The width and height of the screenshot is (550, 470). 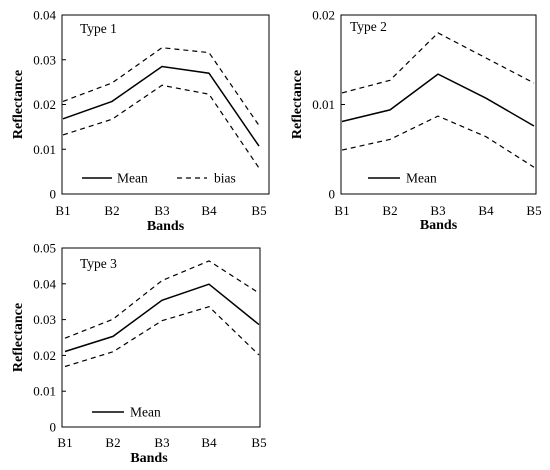 I want to click on legend-label: bias, so click(x=225, y=178).